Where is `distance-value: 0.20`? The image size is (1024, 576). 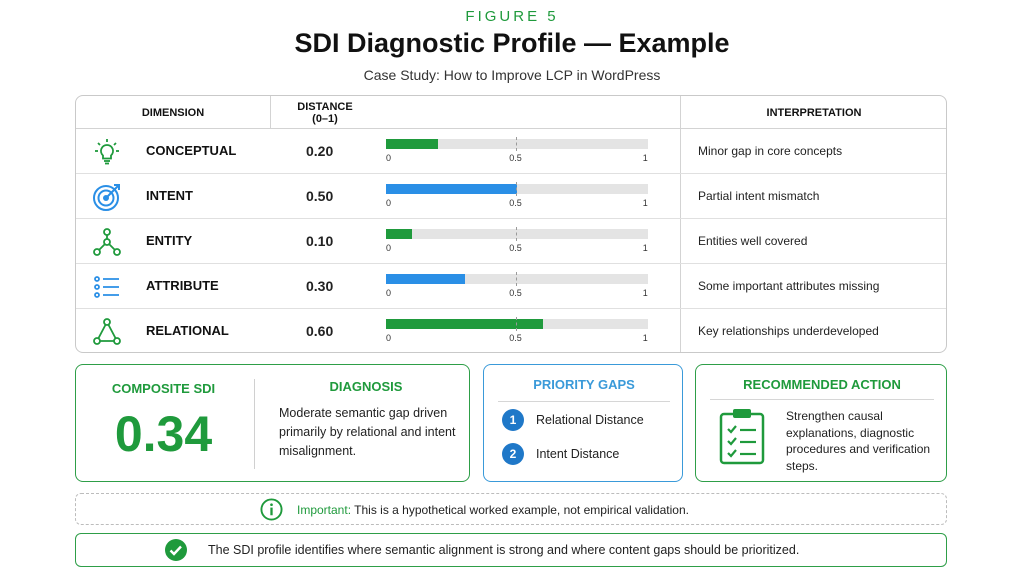
distance-value: 0.20 is located at coordinates (320, 151).